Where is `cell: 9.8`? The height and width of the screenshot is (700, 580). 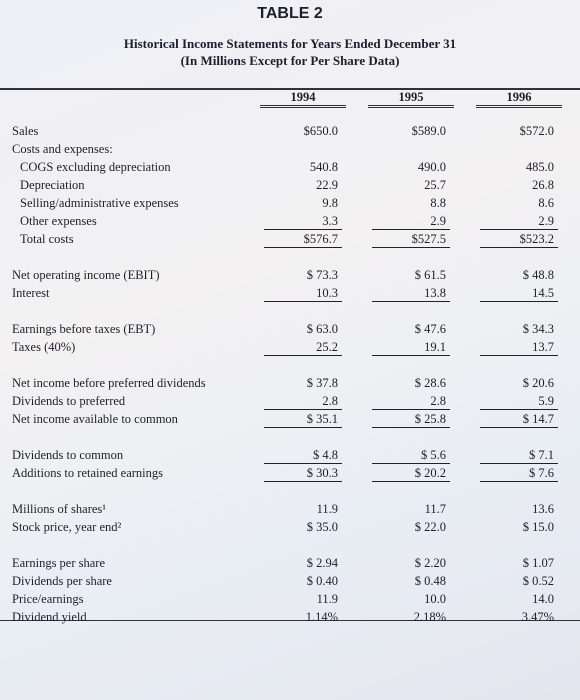
cell: 9.8 is located at coordinates (330, 203).